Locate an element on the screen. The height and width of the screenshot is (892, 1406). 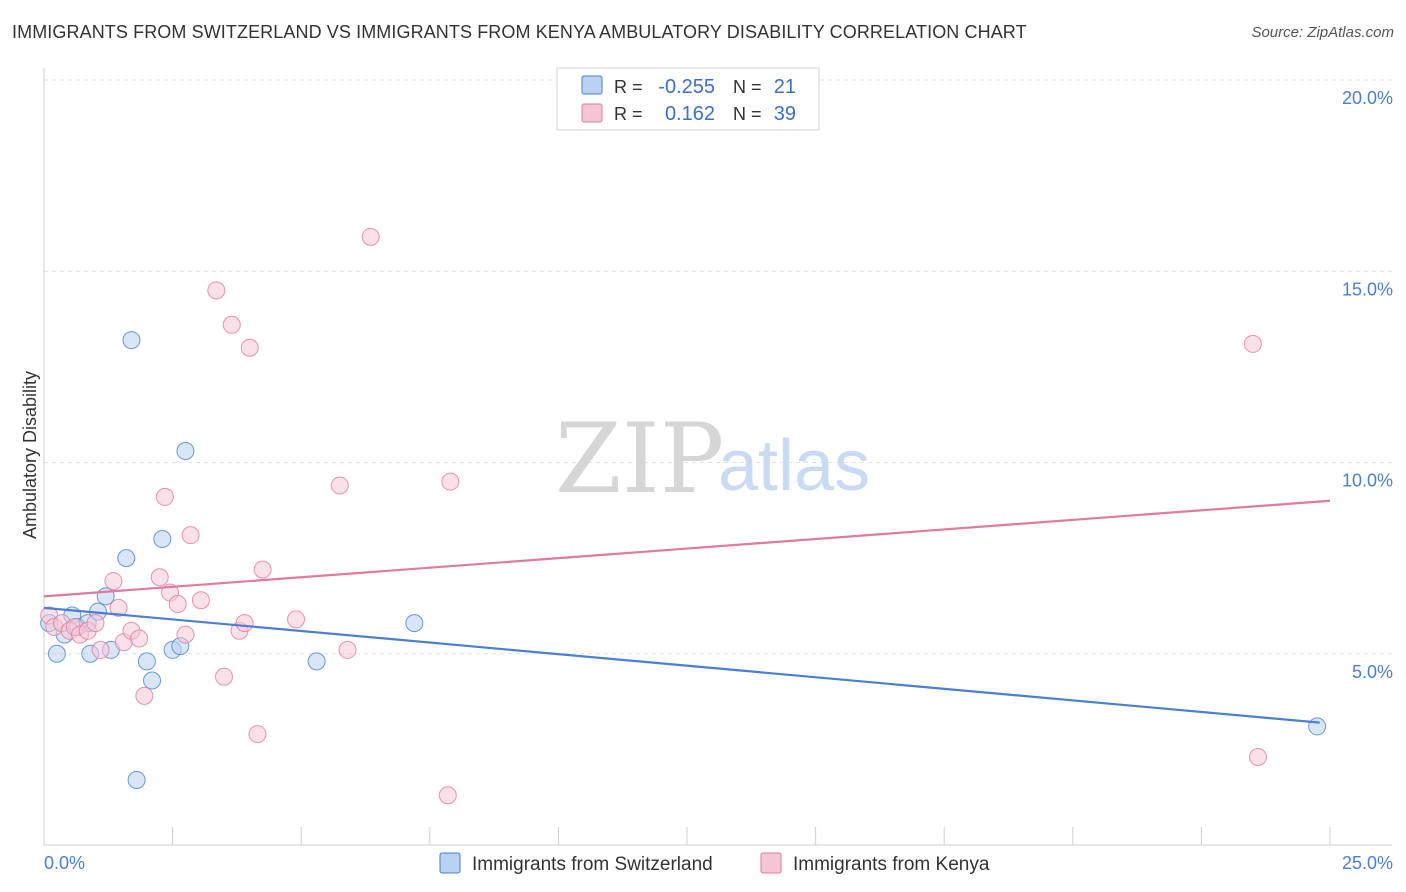
y-tick-label: 10.0% is located at coordinates (1367, 481).